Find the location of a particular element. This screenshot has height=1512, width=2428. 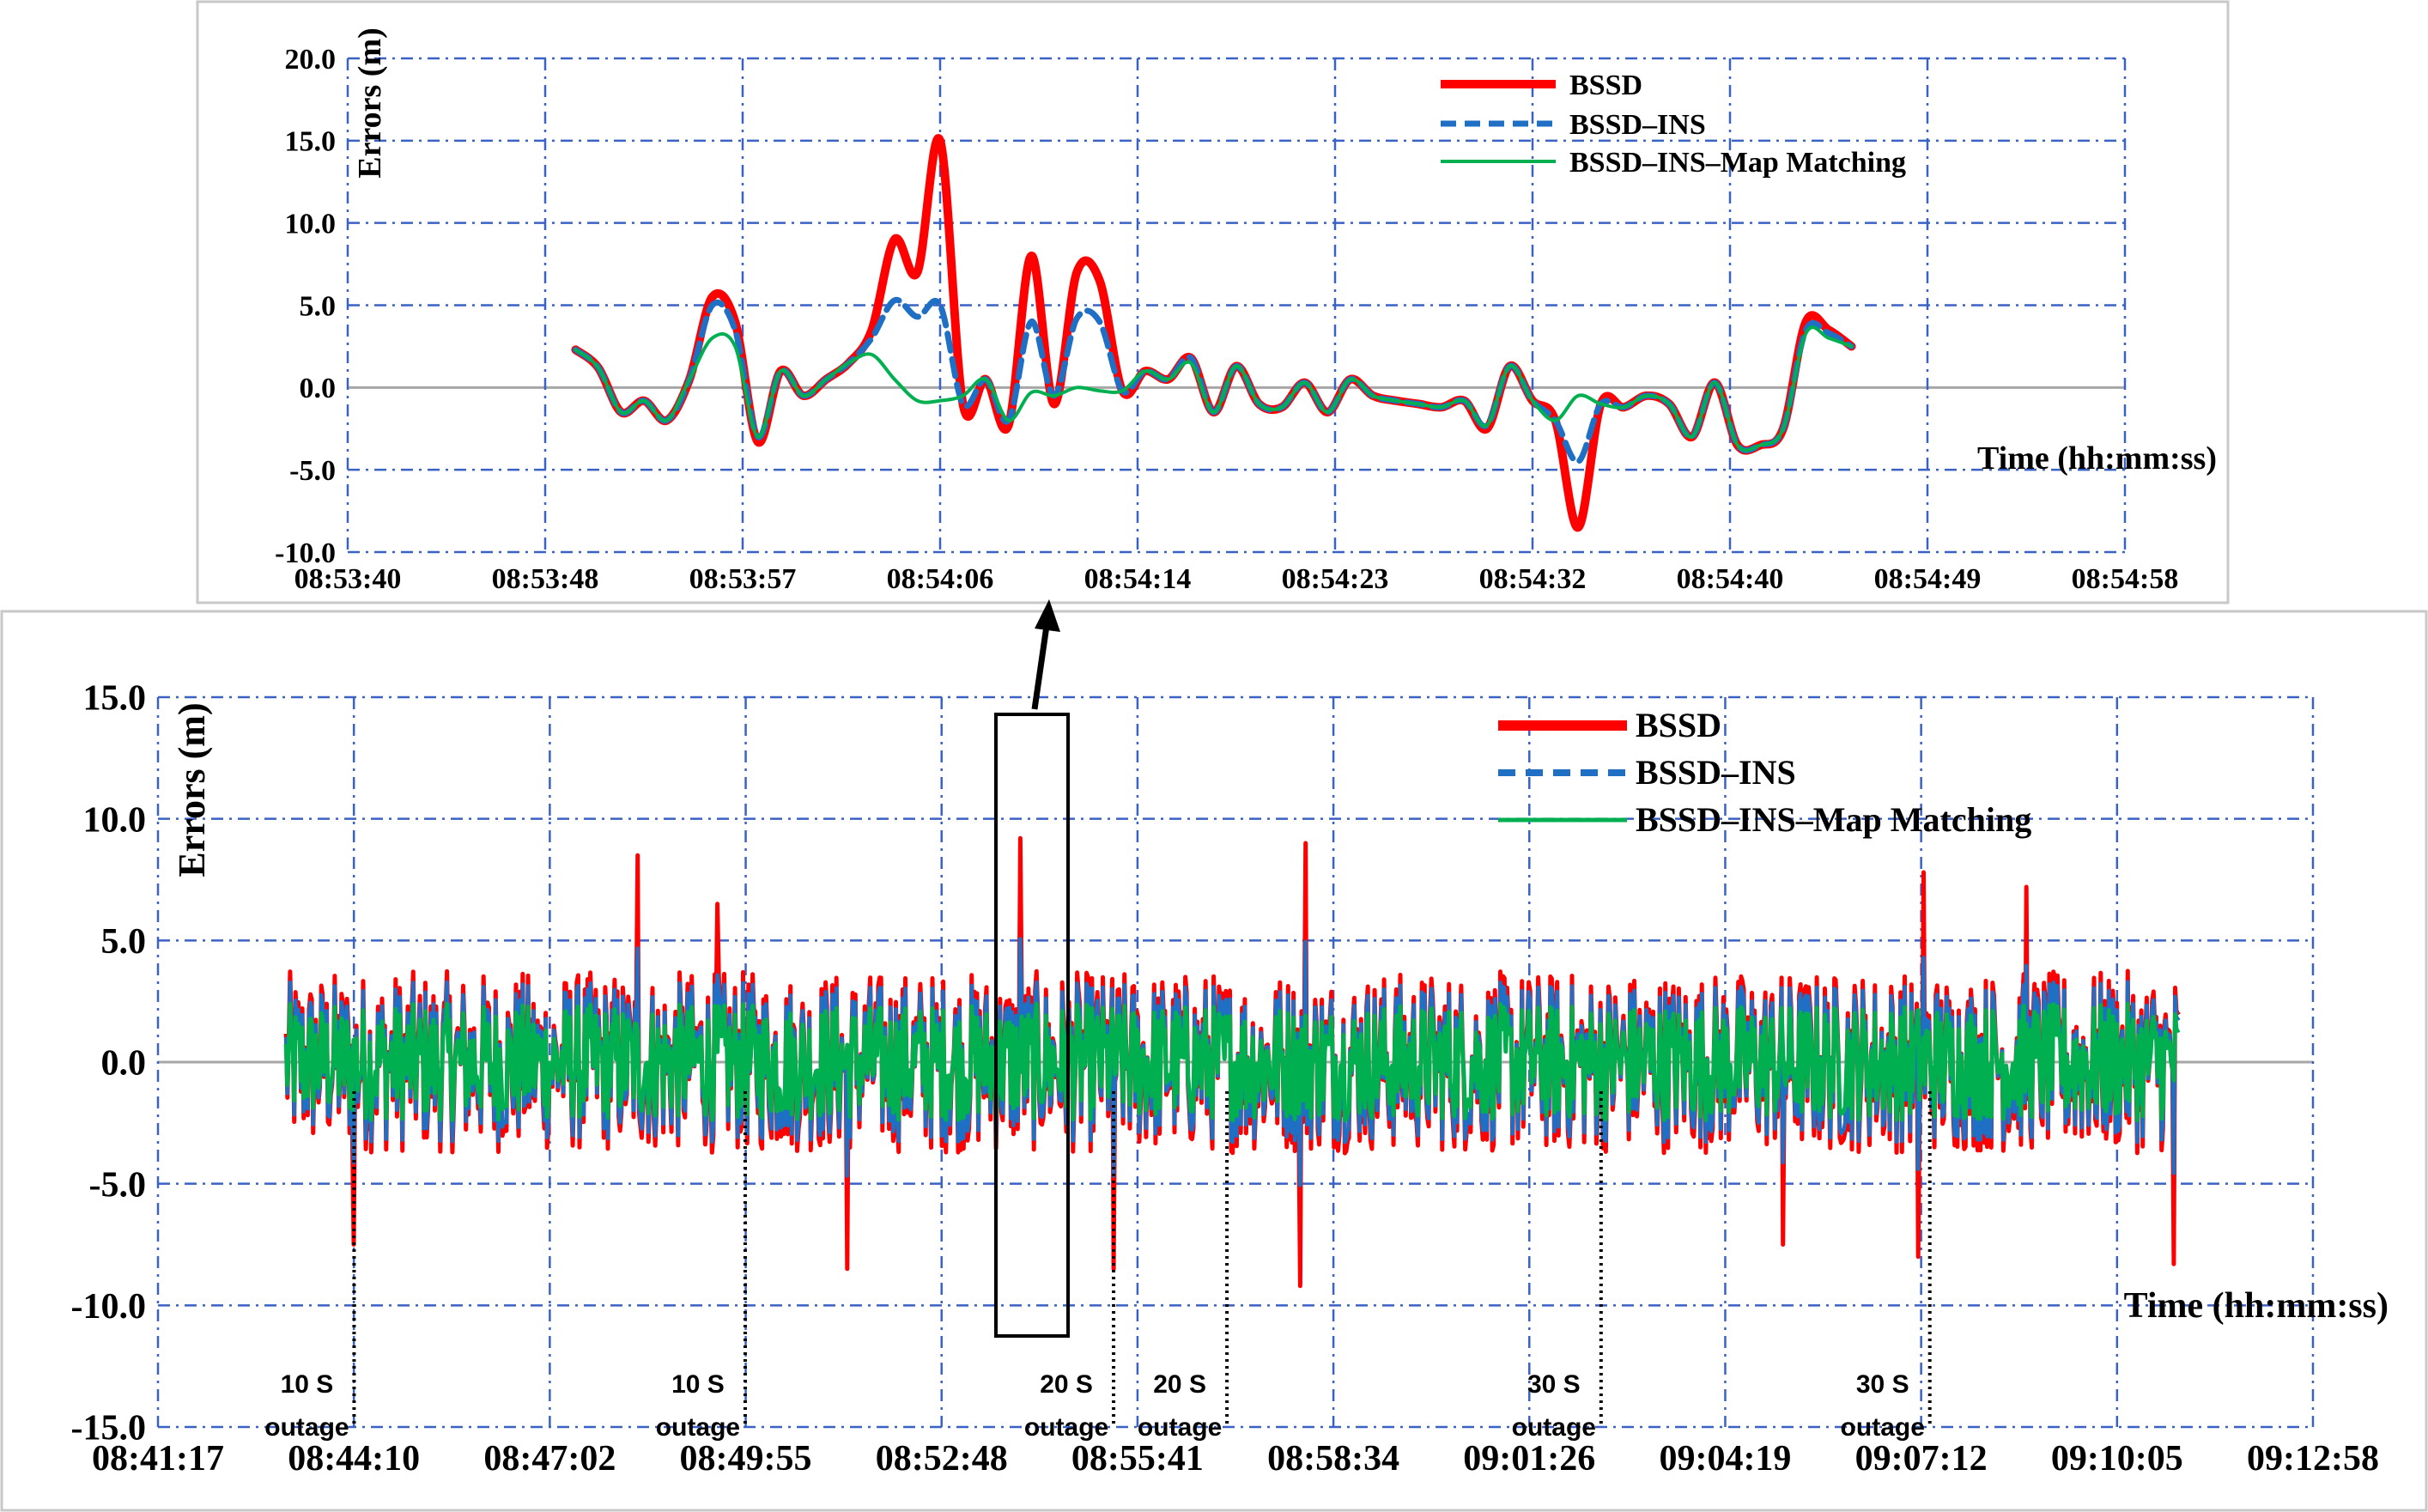

inset-x-tick-label: 08:53:40 is located at coordinates (348, 579).